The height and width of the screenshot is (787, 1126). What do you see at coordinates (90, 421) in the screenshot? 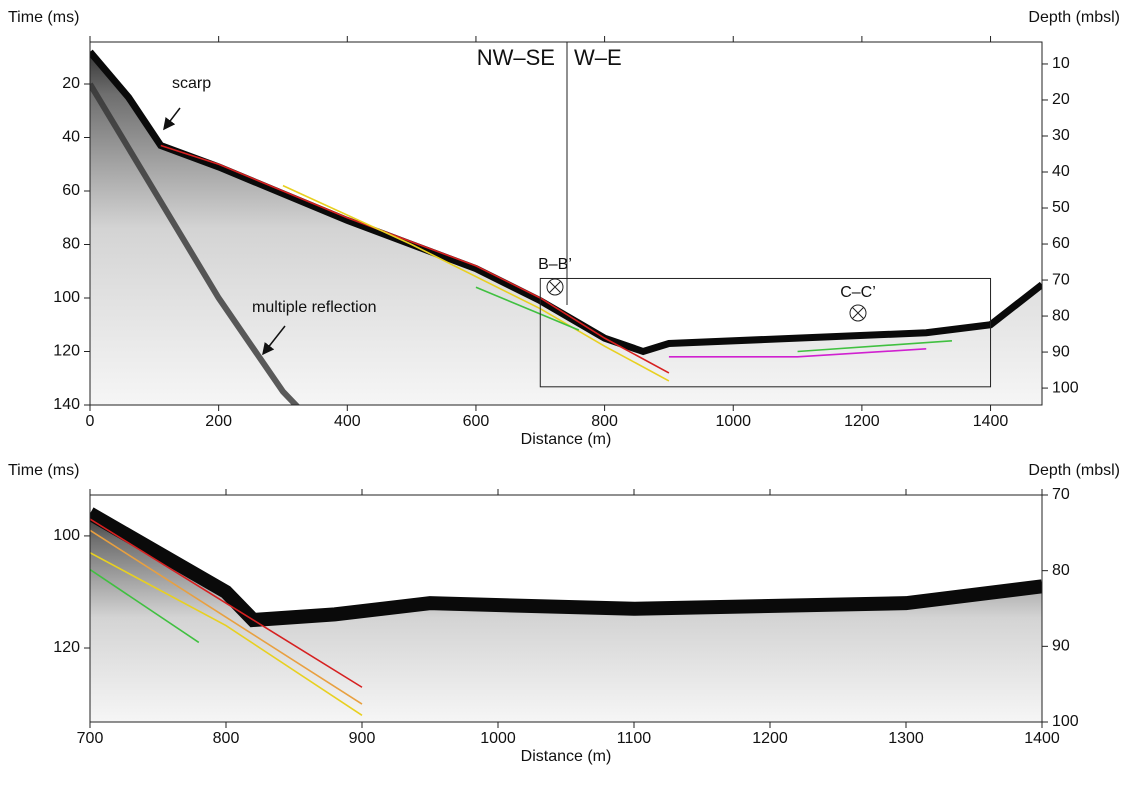
I see `x-tick-label: 0` at bounding box center [90, 421].